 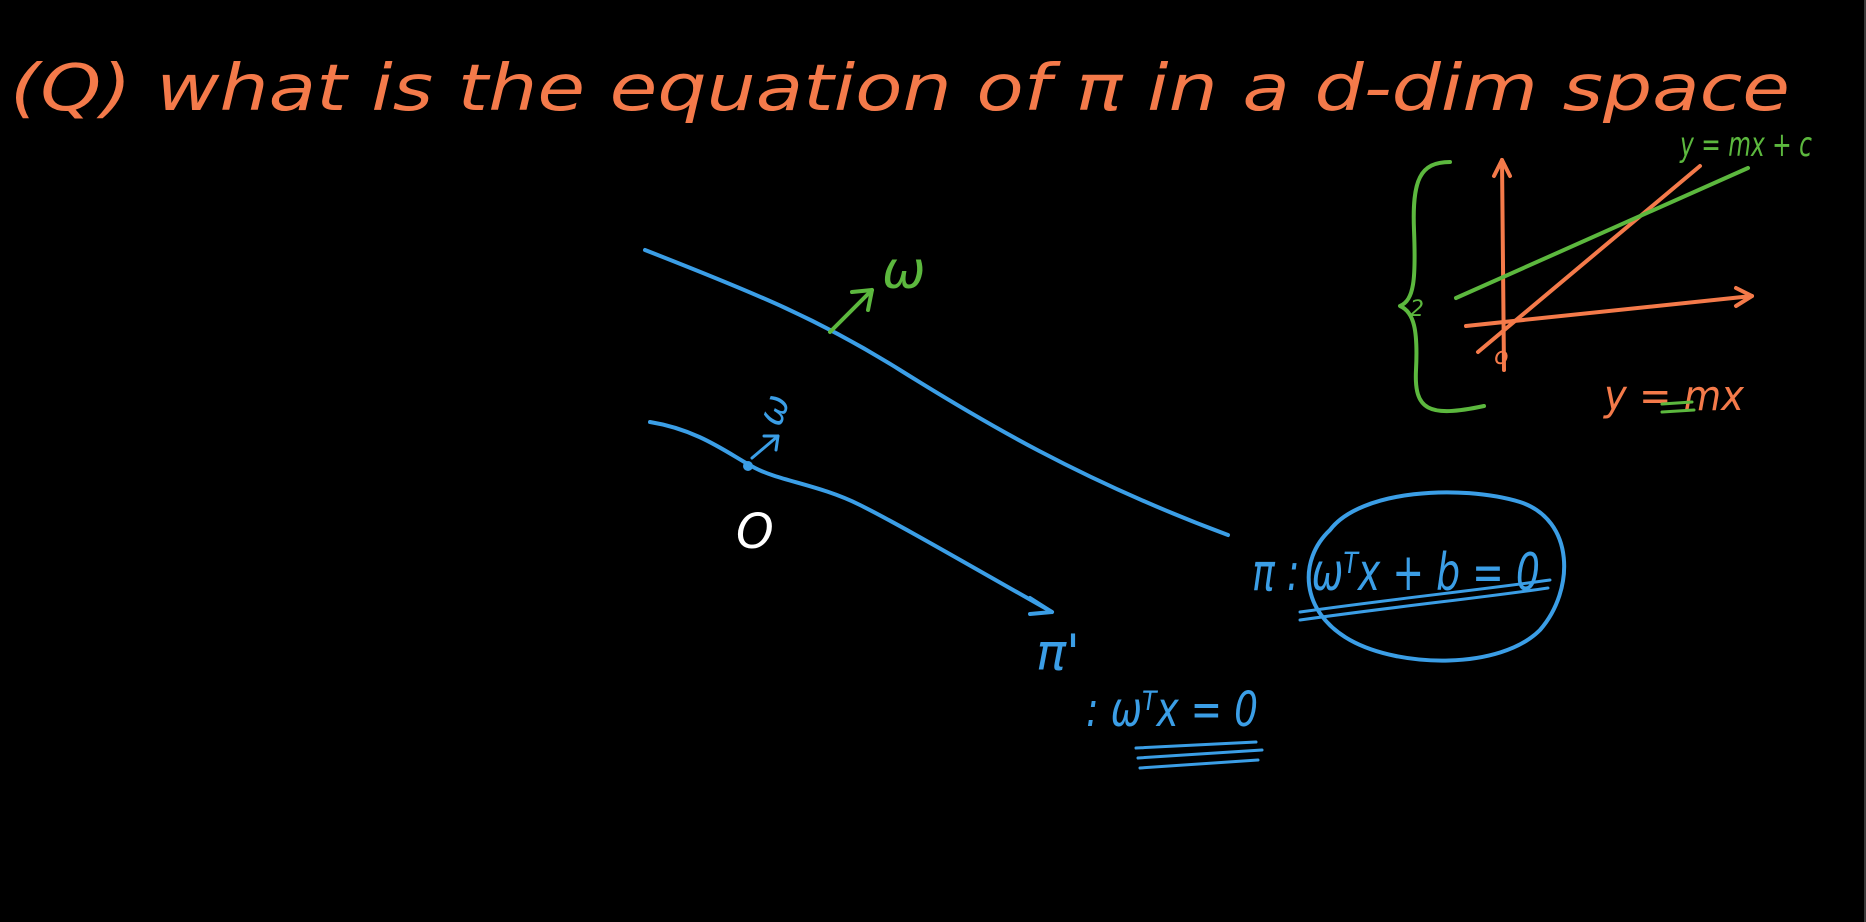 I want to click on origin-point, so click(x=748, y=466).